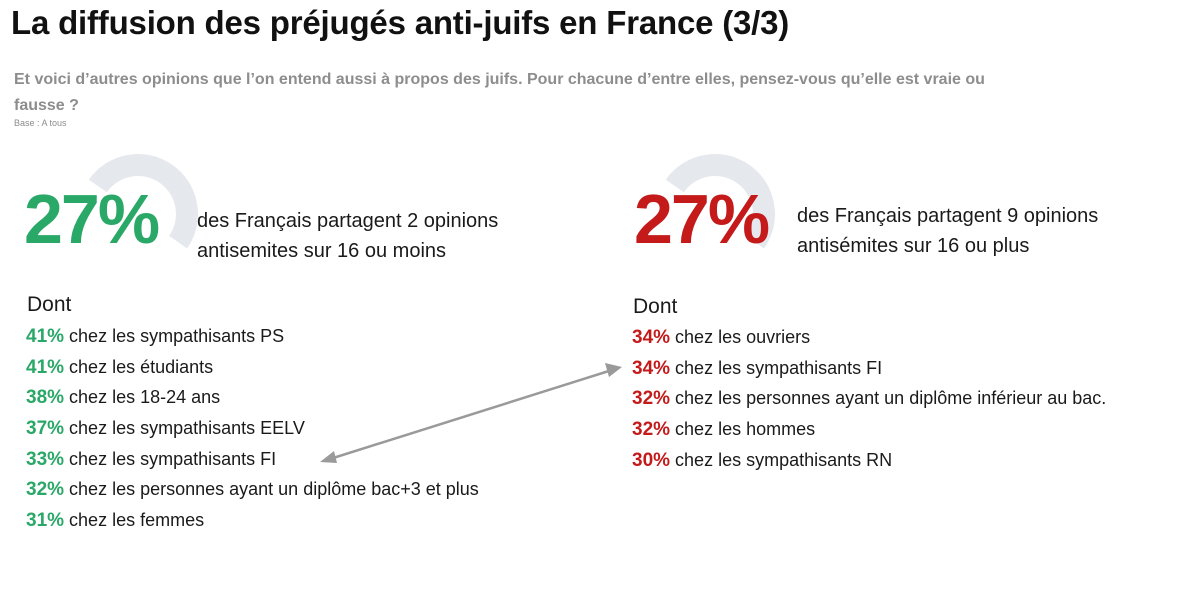 The width and height of the screenshot is (1200, 593). I want to click on list-item: 41% chez les étudiants, so click(252, 367).